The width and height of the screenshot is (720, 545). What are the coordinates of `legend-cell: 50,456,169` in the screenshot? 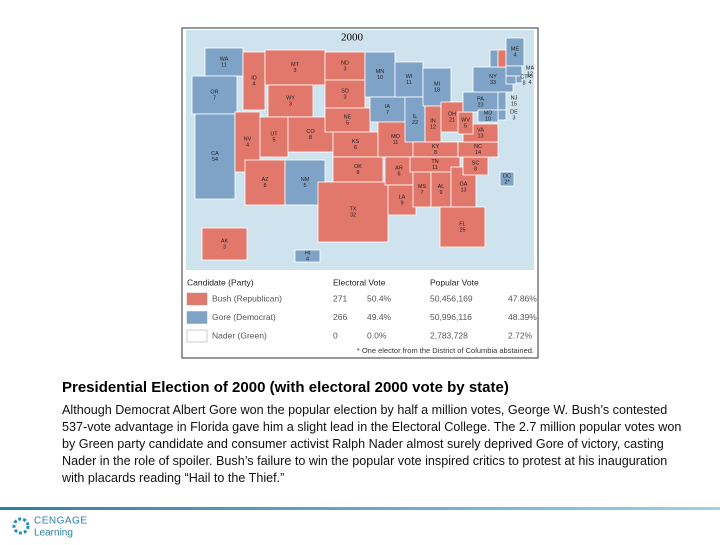 It's located at (451, 298).